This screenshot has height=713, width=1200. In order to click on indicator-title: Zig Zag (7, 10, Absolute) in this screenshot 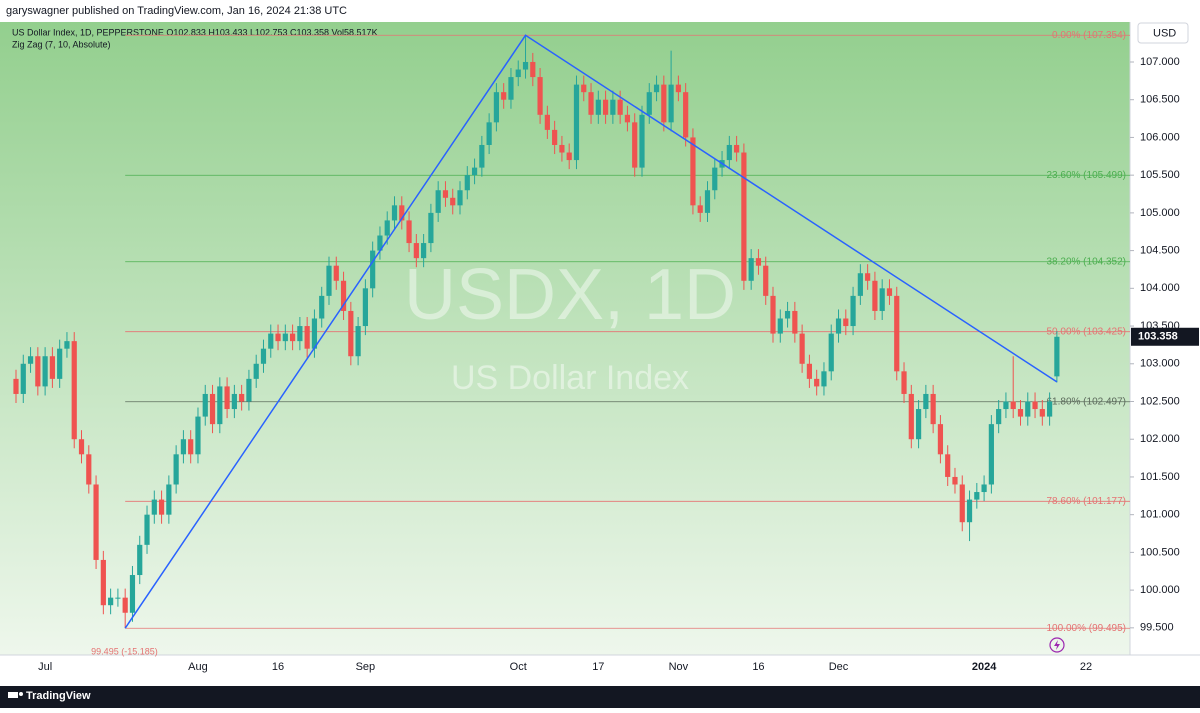, I will do `click(61, 44)`.